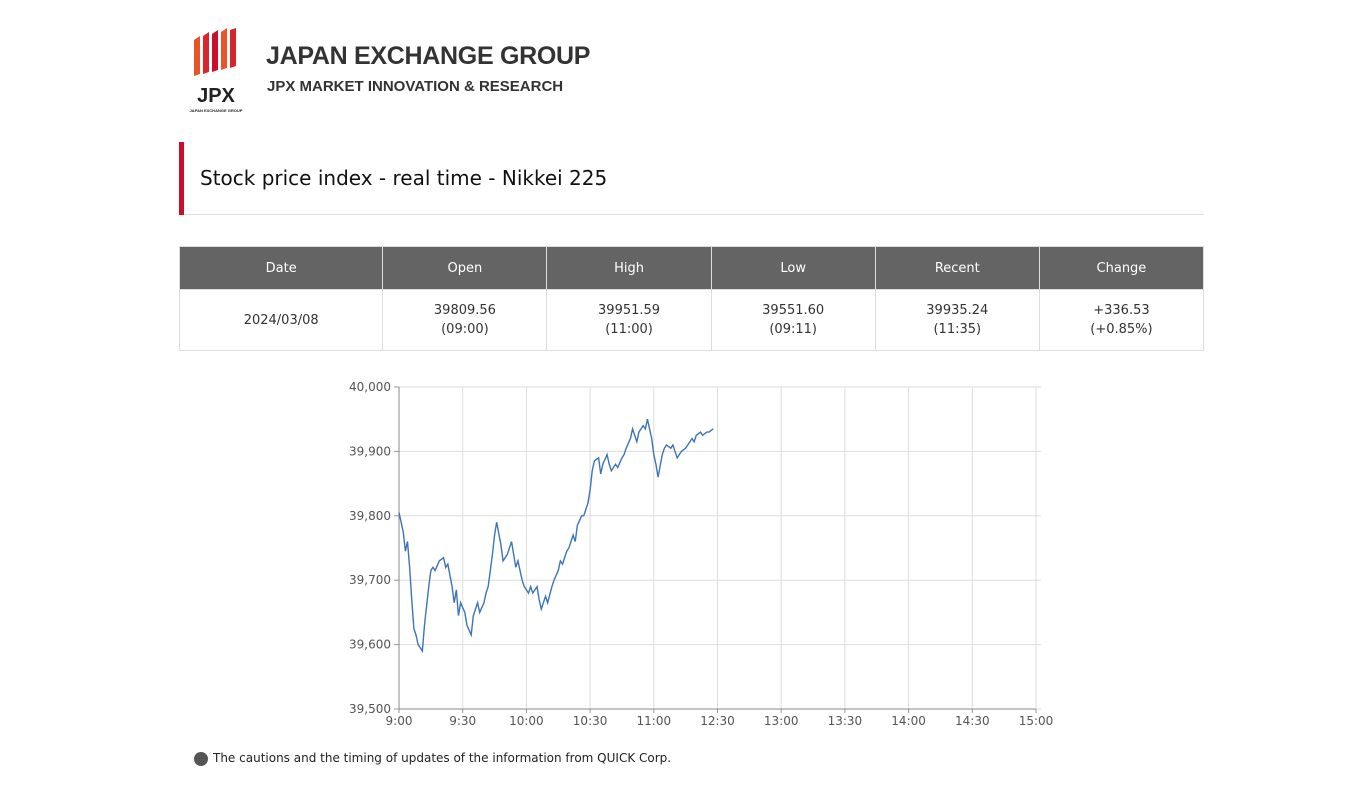 This screenshot has width=1354, height=790. I want to click on x-tick-label: 13:30, so click(845, 721).